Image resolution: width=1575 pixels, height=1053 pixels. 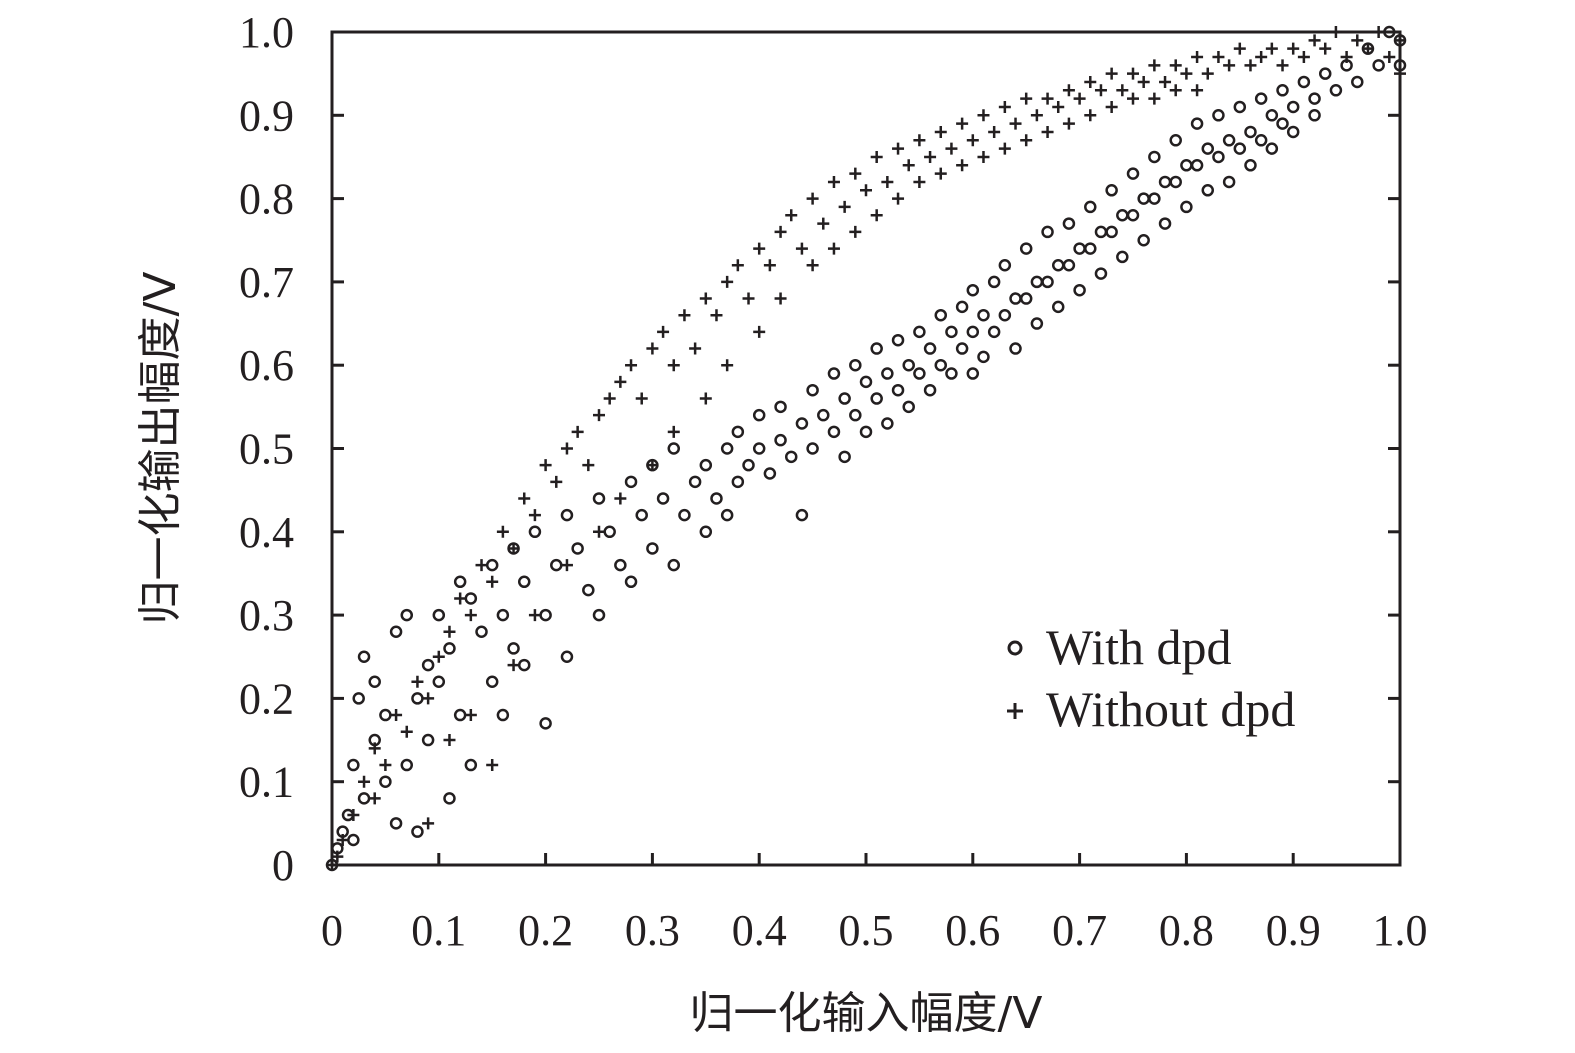 What do you see at coordinates (866, 1013) in the screenshot?
I see `x-axis-label: 归一化输入幅度/V` at bounding box center [866, 1013].